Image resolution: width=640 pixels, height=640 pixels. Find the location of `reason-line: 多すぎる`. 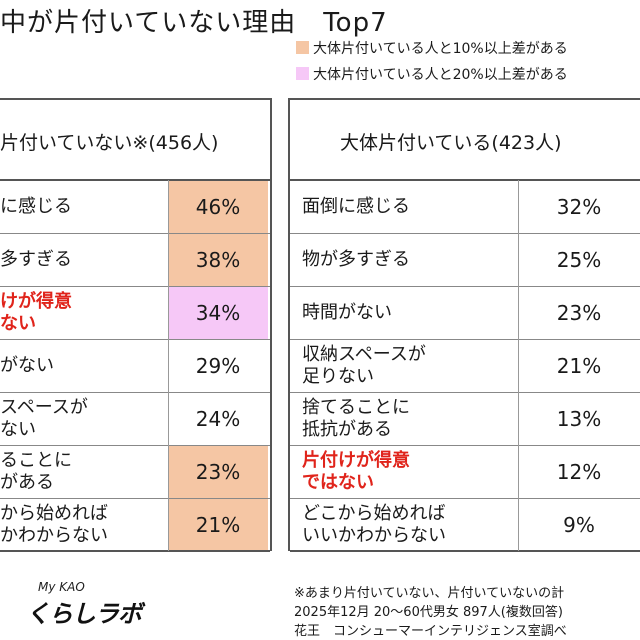

reason-line: 多すぎる is located at coordinates (36, 259).